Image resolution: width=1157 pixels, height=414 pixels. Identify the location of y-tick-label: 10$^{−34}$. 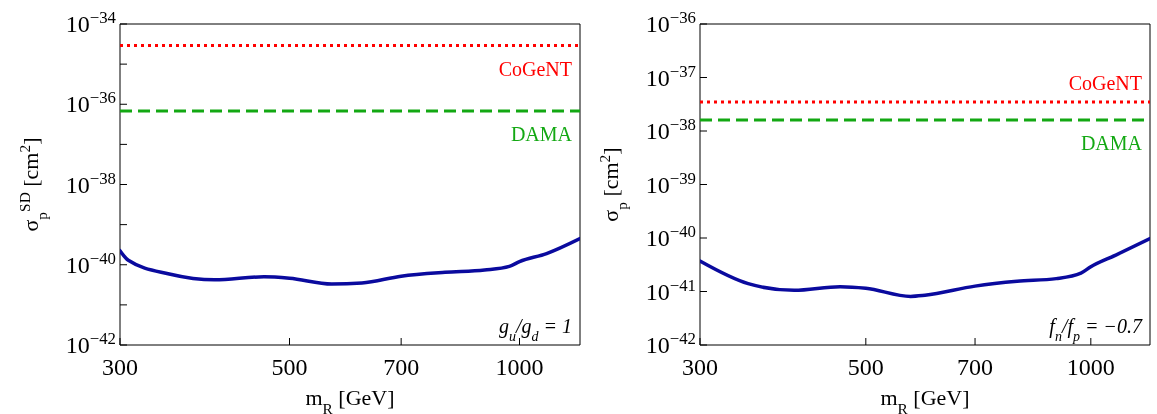
(91, 22).